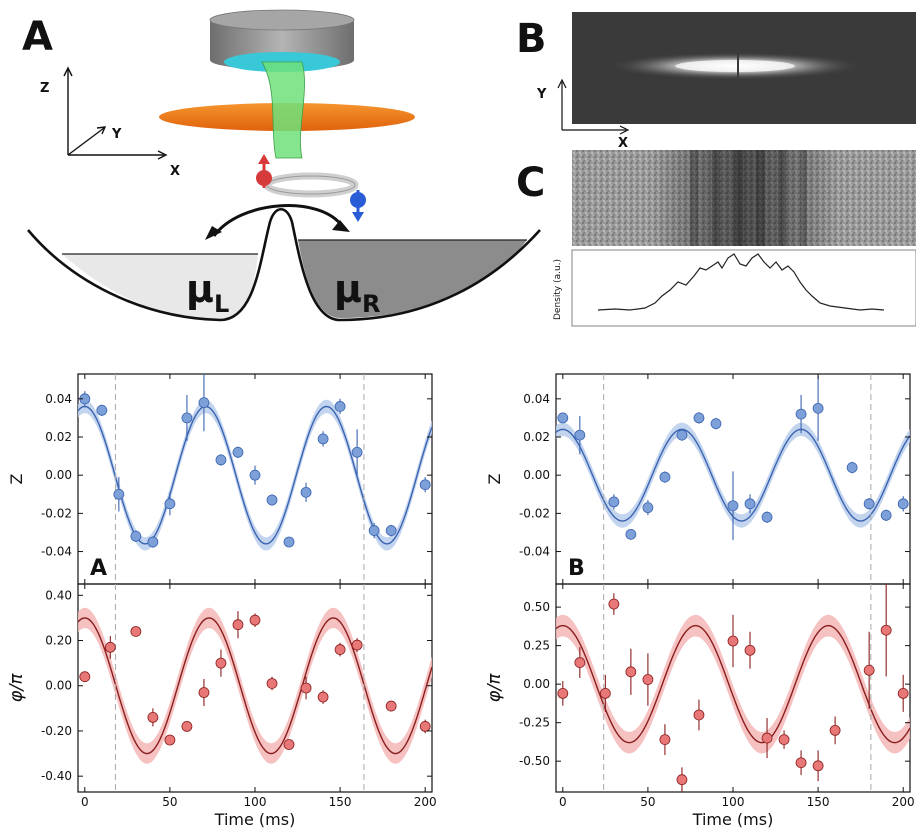 This screenshot has height=832, width=916. Describe the element at coordinates (412, 279) in the screenshot. I see `well-right` at that location.